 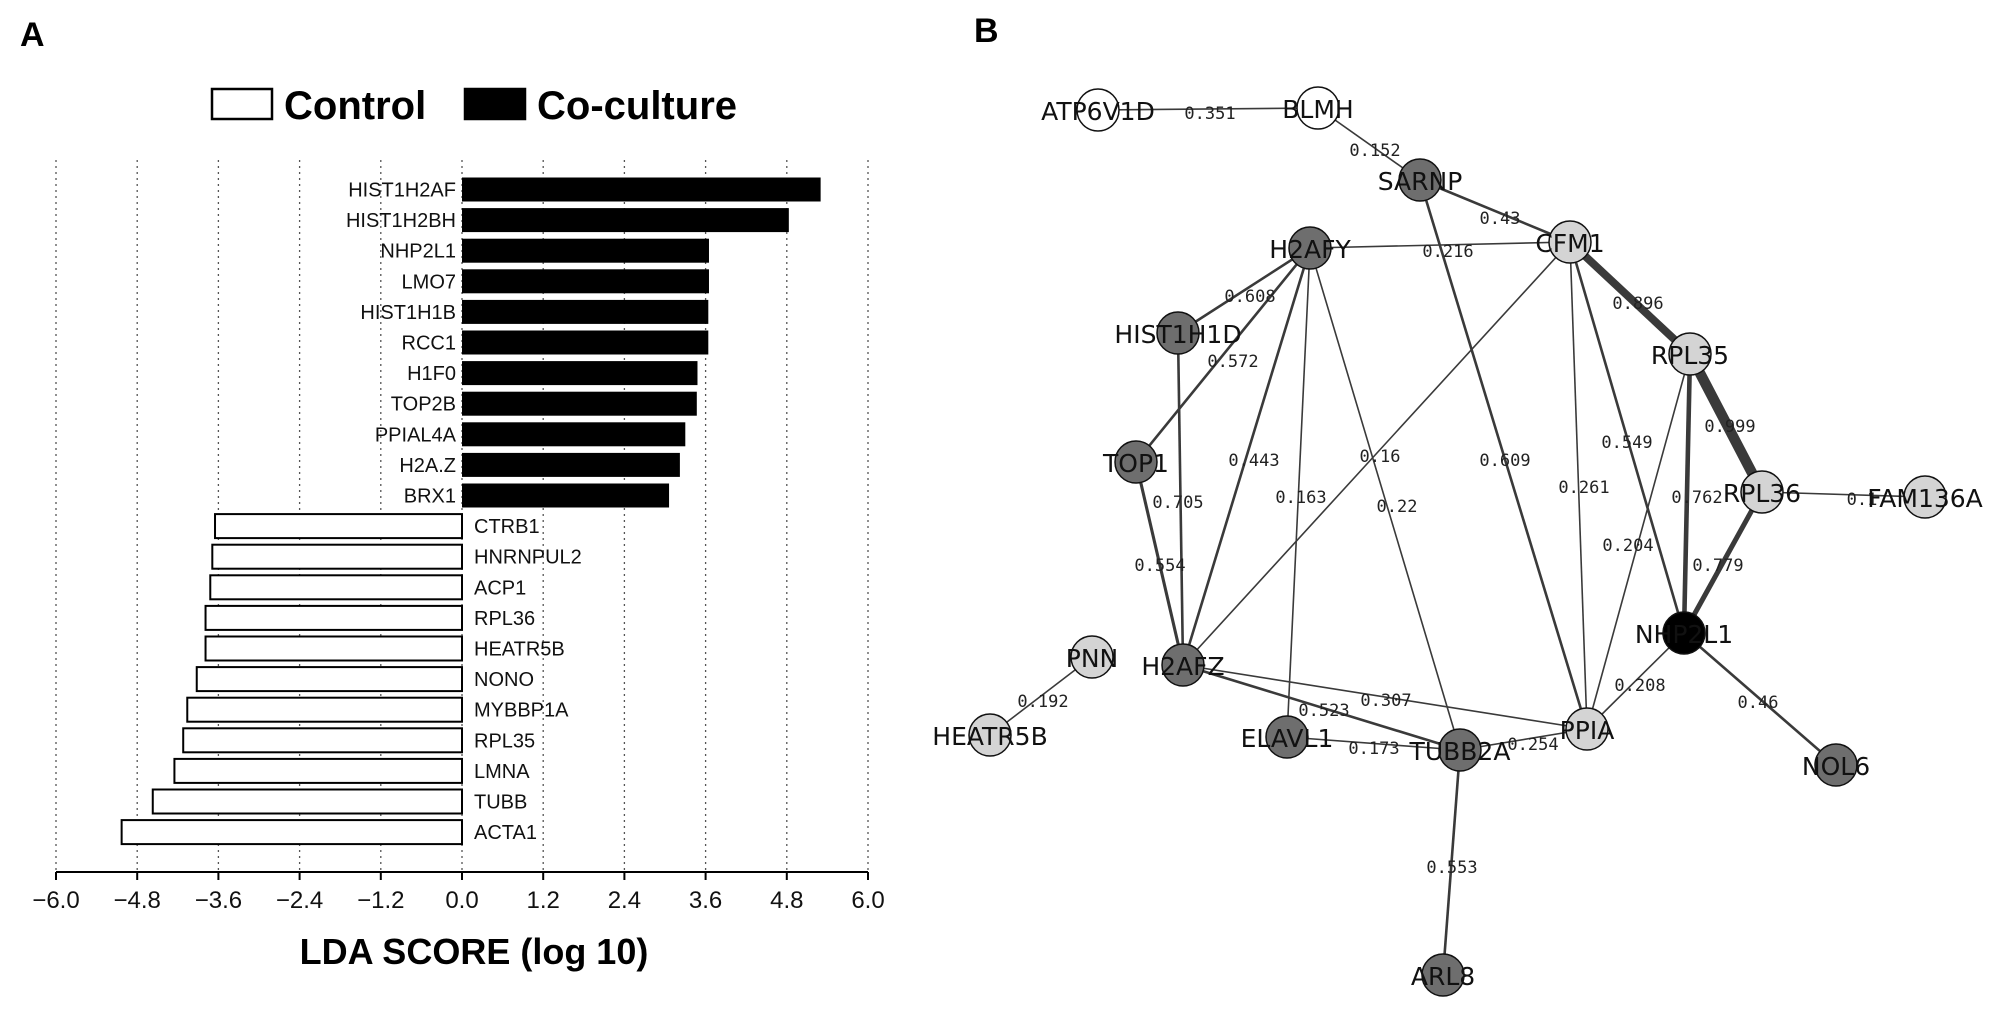 What do you see at coordinates (1380, 457) in the screenshot?
I see `edge-label-cfm1-h2afz: 0.16` at bounding box center [1380, 457].